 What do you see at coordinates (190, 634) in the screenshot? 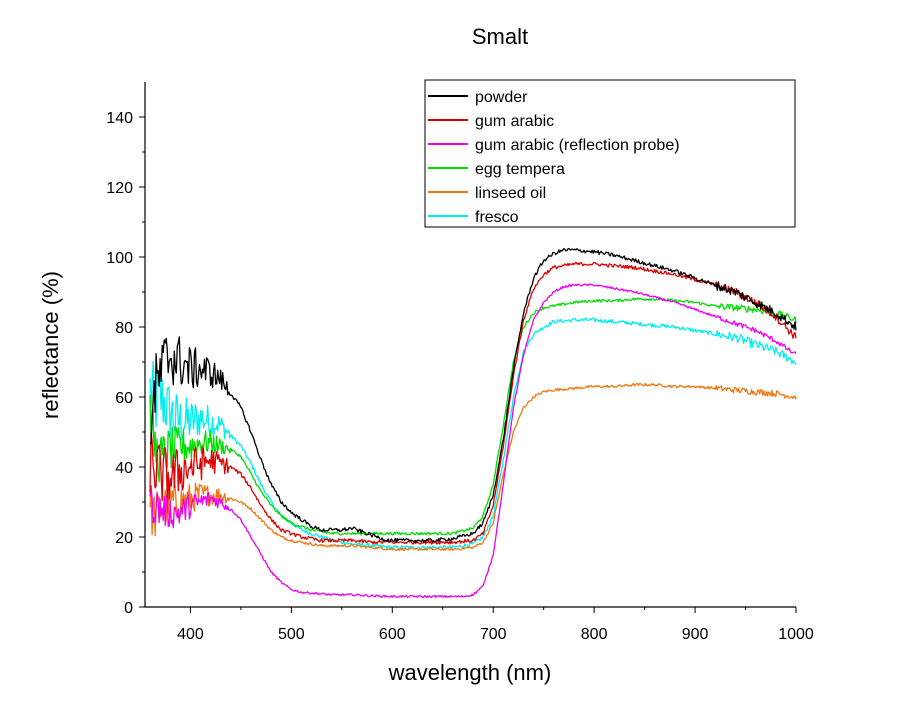
I see `x-tick-label: 400` at bounding box center [190, 634].